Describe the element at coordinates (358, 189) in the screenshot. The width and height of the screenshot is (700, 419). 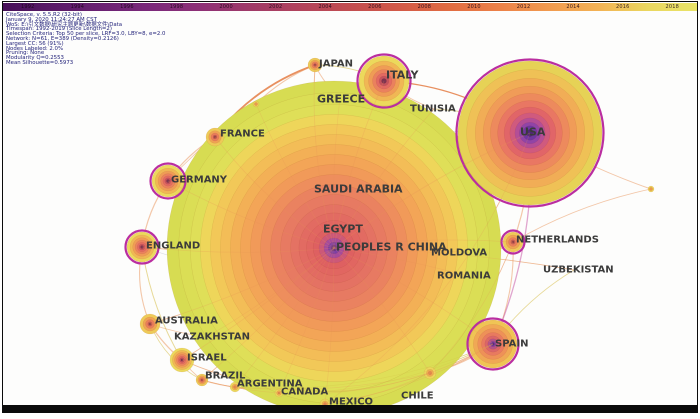
I see `country-label-saudi-arabia: SAUDI ARABIA` at that location.